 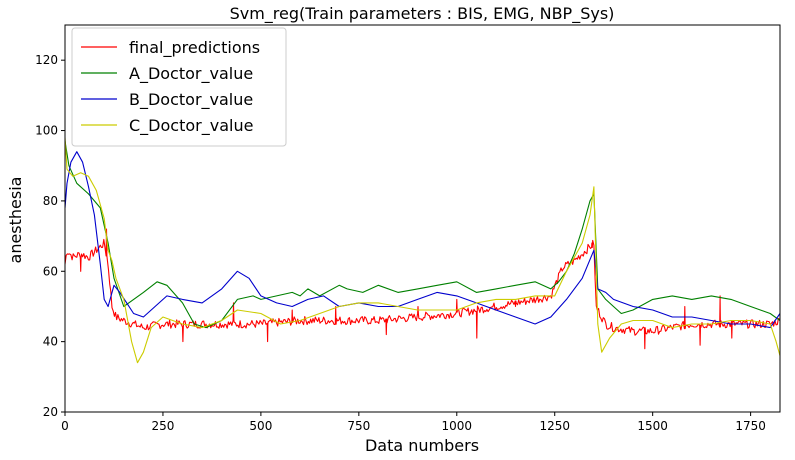 What do you see at coordinates (457, 426) in the screenshot?
I see `x-tick-label: 1000` at bounding box center [457, 426].